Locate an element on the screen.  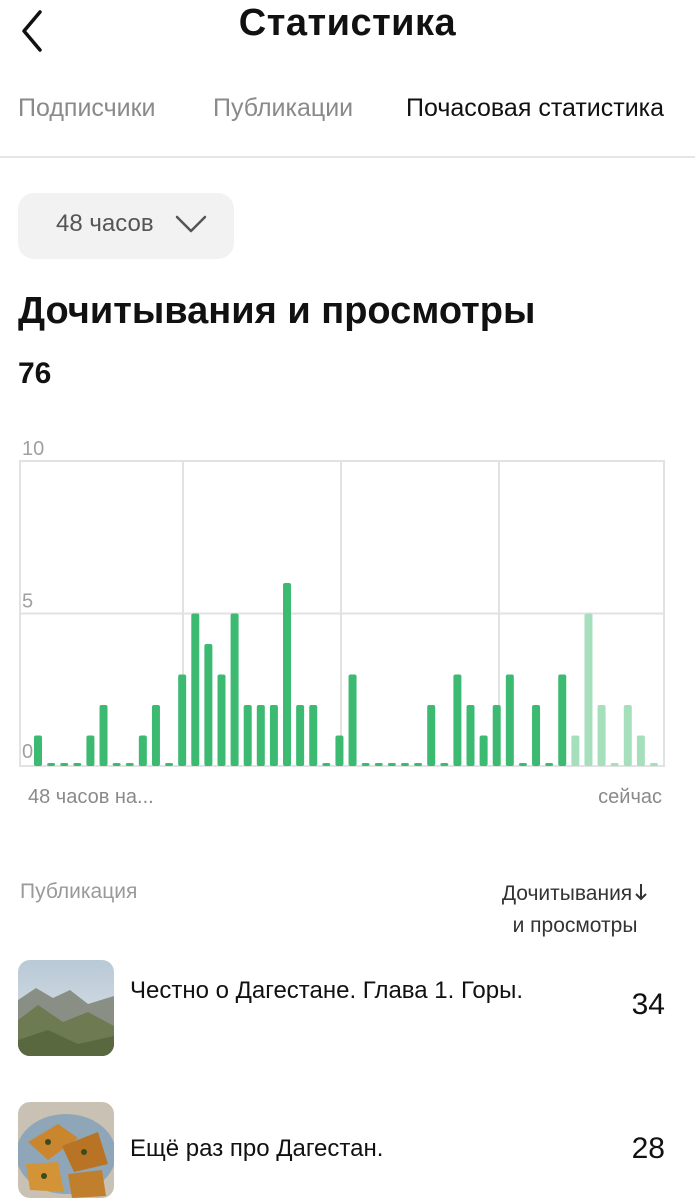
period-dropdown: 48 часов is located at coordinates (126, 226).